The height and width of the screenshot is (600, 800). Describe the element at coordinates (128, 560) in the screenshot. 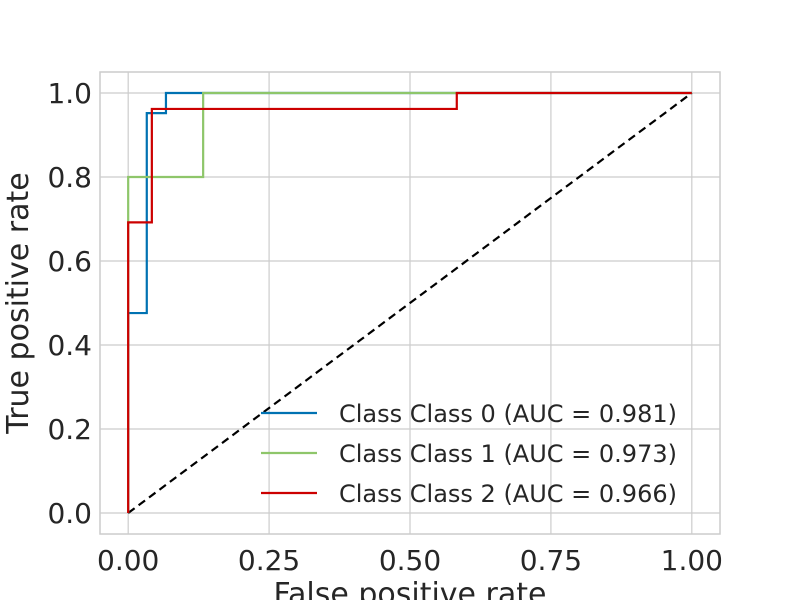

I see `x-tick-label: 0.00` at that location.